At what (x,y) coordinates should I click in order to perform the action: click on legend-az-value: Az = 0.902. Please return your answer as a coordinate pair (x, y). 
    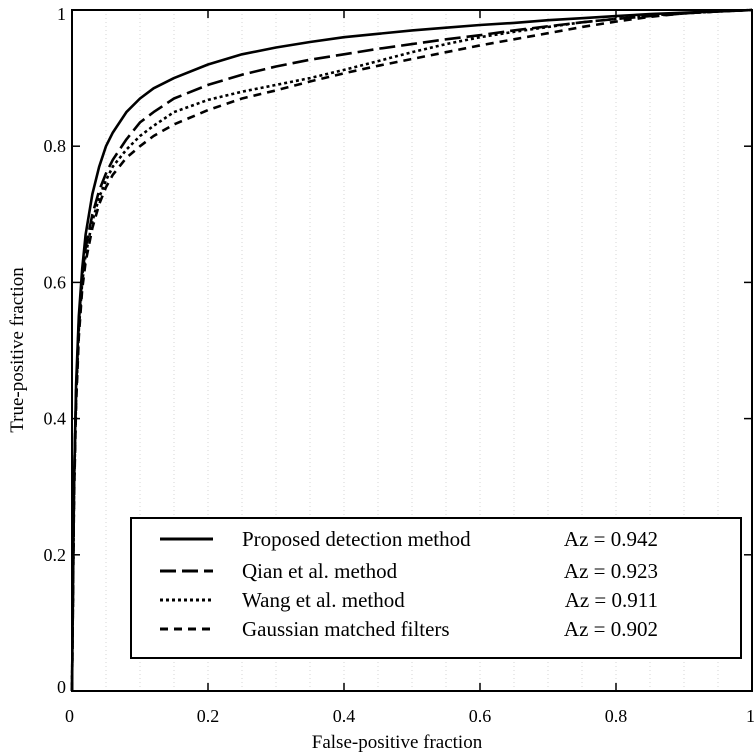
    Looking at the image, I should click on (611, 629).